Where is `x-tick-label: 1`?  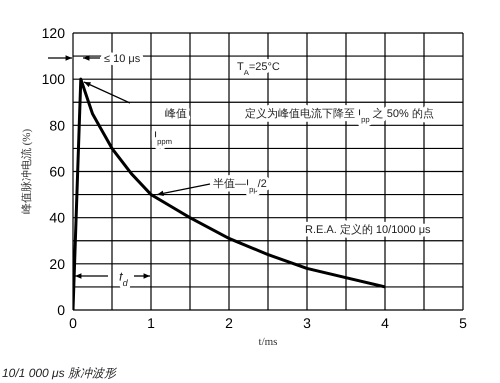 x-tick-label: 1 is located at coordinates (151, 322).